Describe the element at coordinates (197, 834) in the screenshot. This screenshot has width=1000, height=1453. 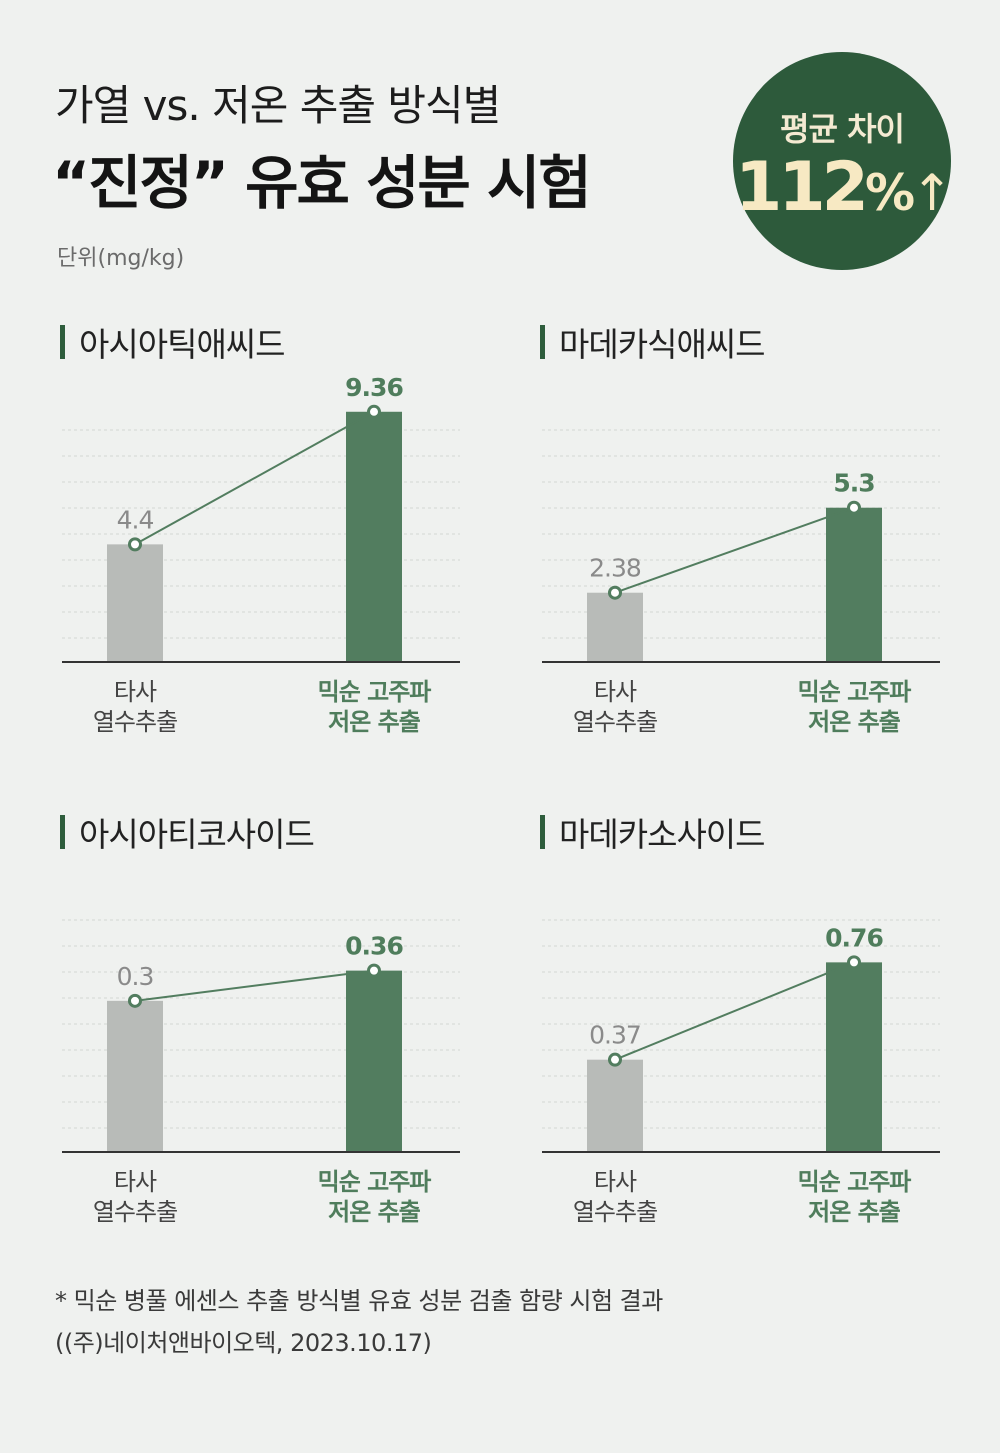
I see `chart-title: 아시아티코사이드` at that location.